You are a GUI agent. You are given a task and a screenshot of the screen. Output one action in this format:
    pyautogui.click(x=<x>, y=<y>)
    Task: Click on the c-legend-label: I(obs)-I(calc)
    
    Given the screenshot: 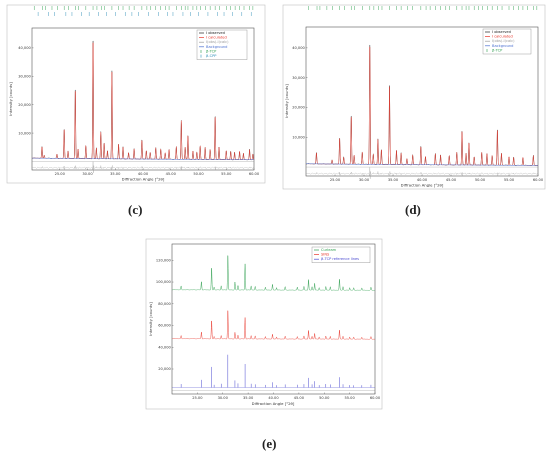 What is the action you would take?
    pyautogui.click(x=217, y=42)
    